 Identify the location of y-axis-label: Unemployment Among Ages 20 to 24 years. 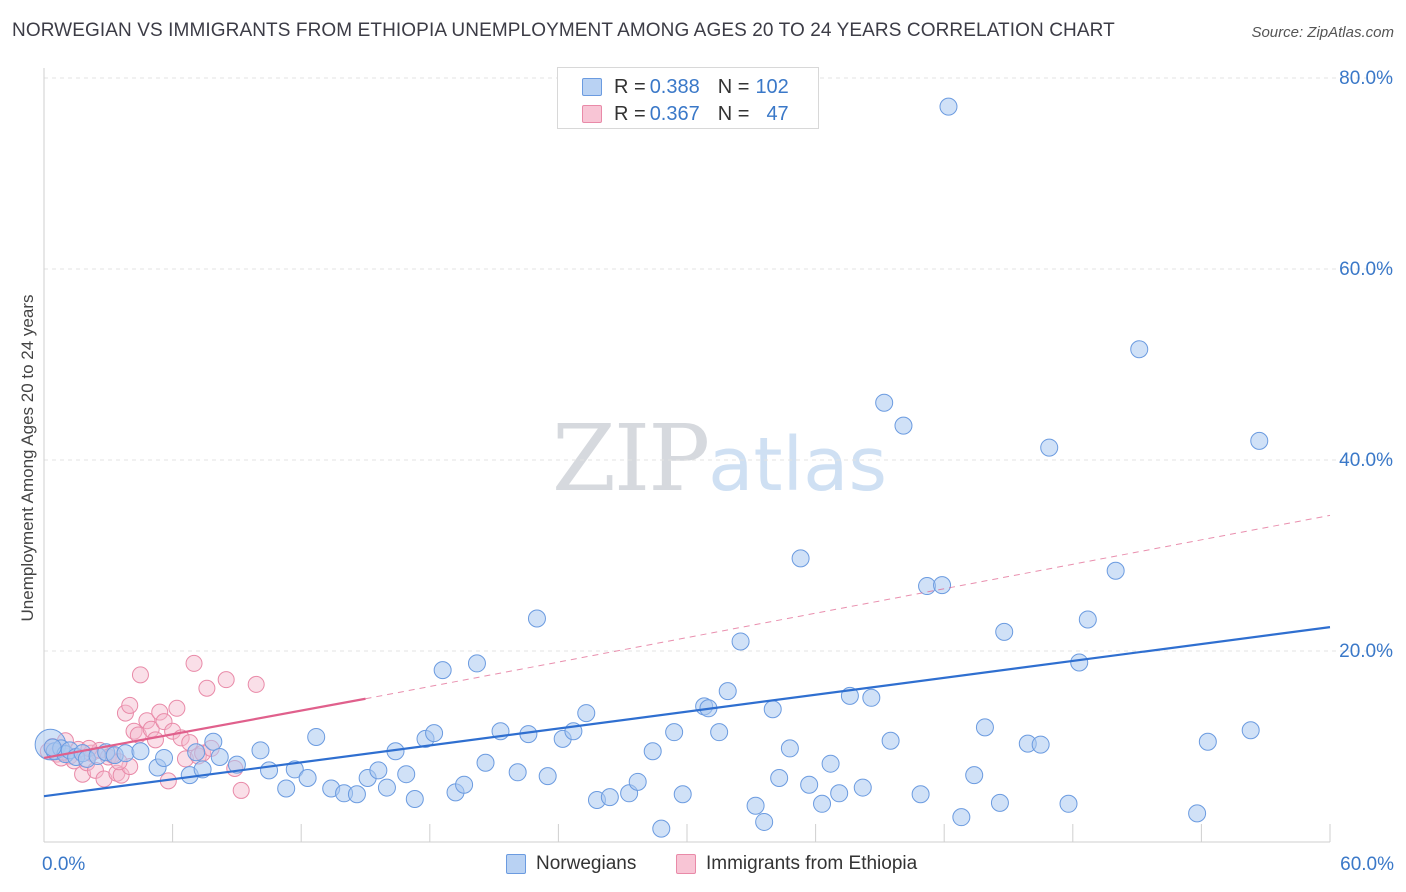
(27, 458).